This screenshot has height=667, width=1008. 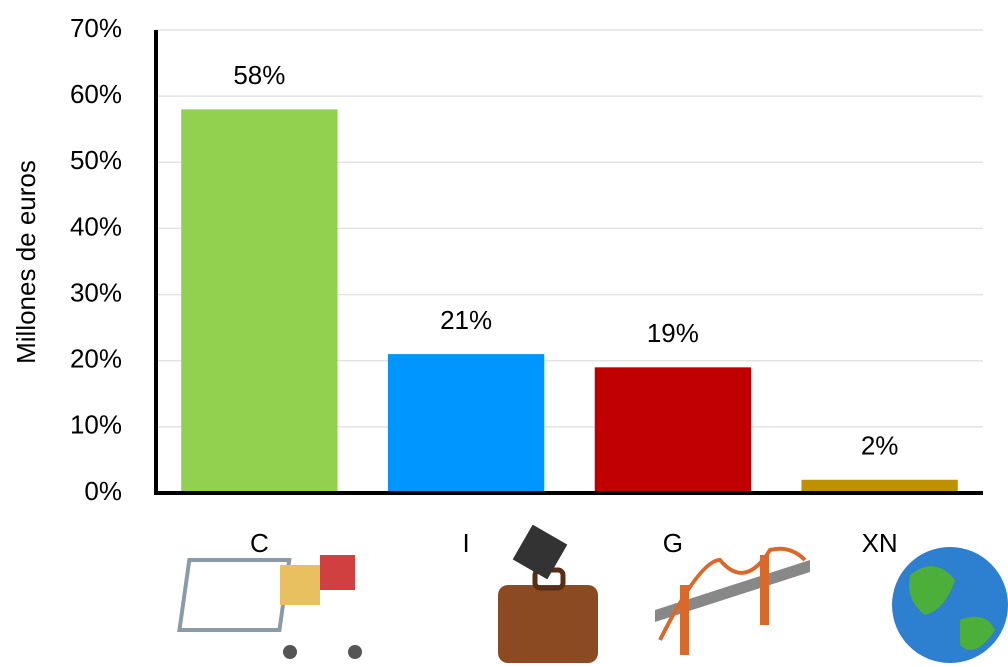 What do you see at coordinates (673, 333) in the screenshot?
I see `data-label: 19%` at bounding box center [673, 333].